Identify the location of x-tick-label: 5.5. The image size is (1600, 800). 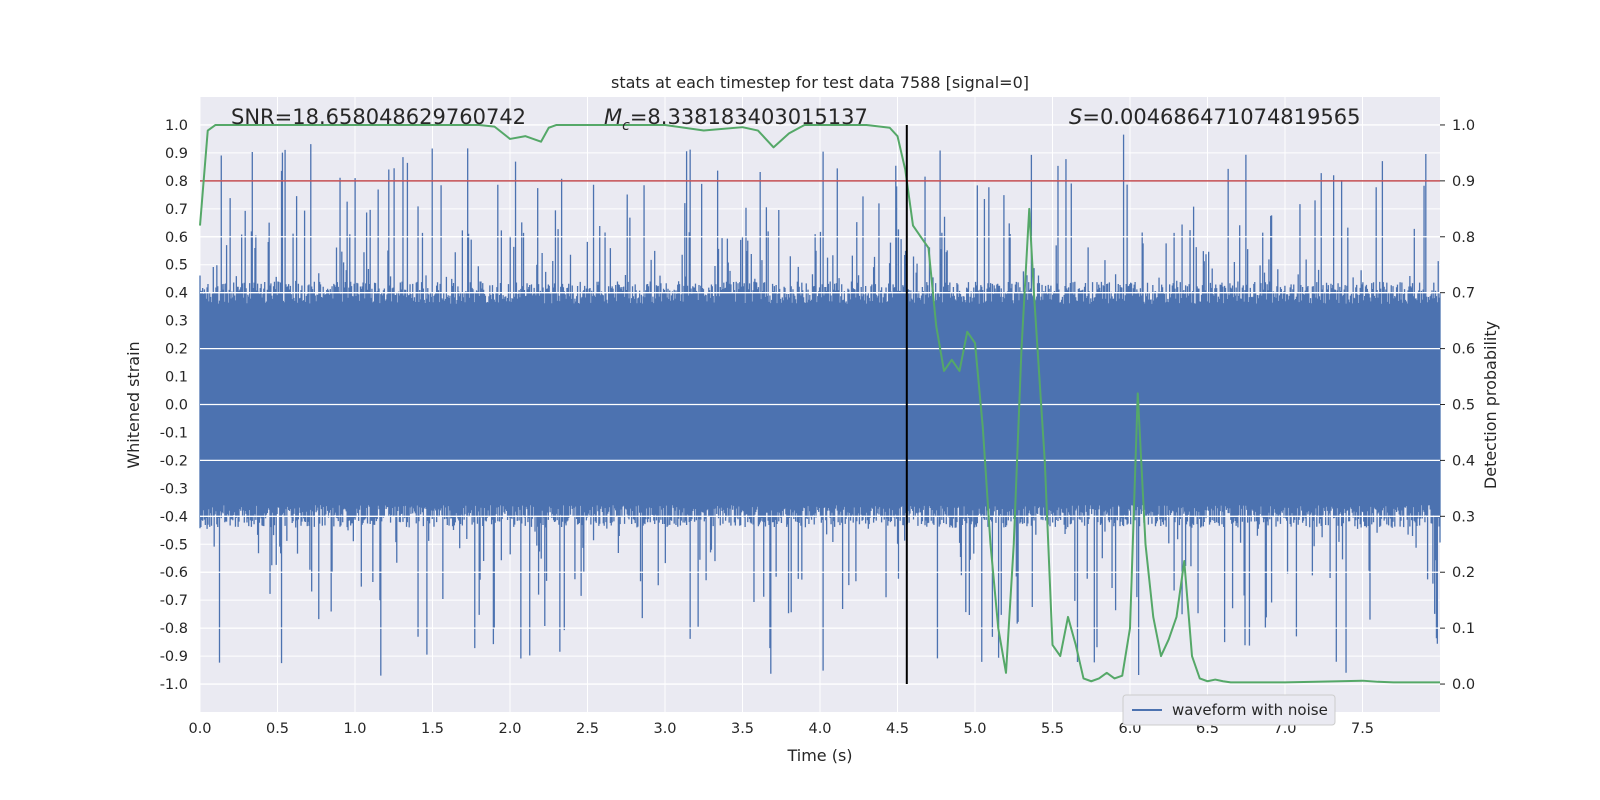
(1052, 729).